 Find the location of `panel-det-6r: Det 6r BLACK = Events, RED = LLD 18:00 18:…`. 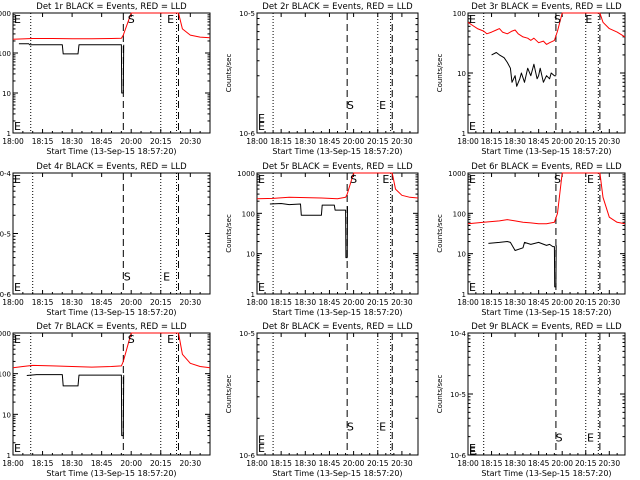

panel-det-6r: Det 6r BLACK = Events, RED = LLD 18:00 18:… is located at coordinates (531, 239).